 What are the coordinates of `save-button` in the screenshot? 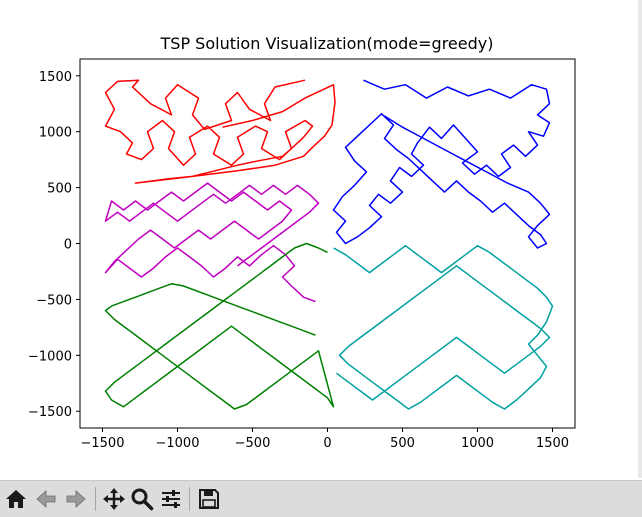 It's located at (209, 499).